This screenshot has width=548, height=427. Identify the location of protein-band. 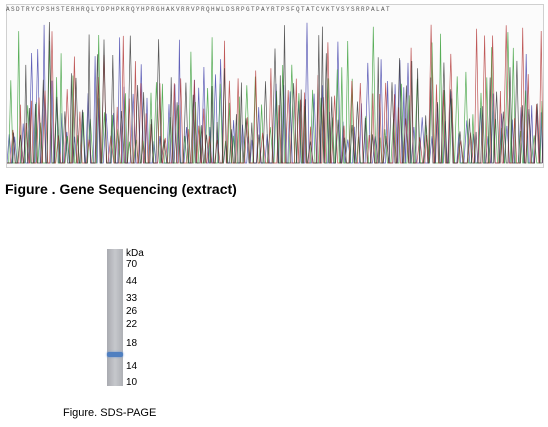
(115, 355).